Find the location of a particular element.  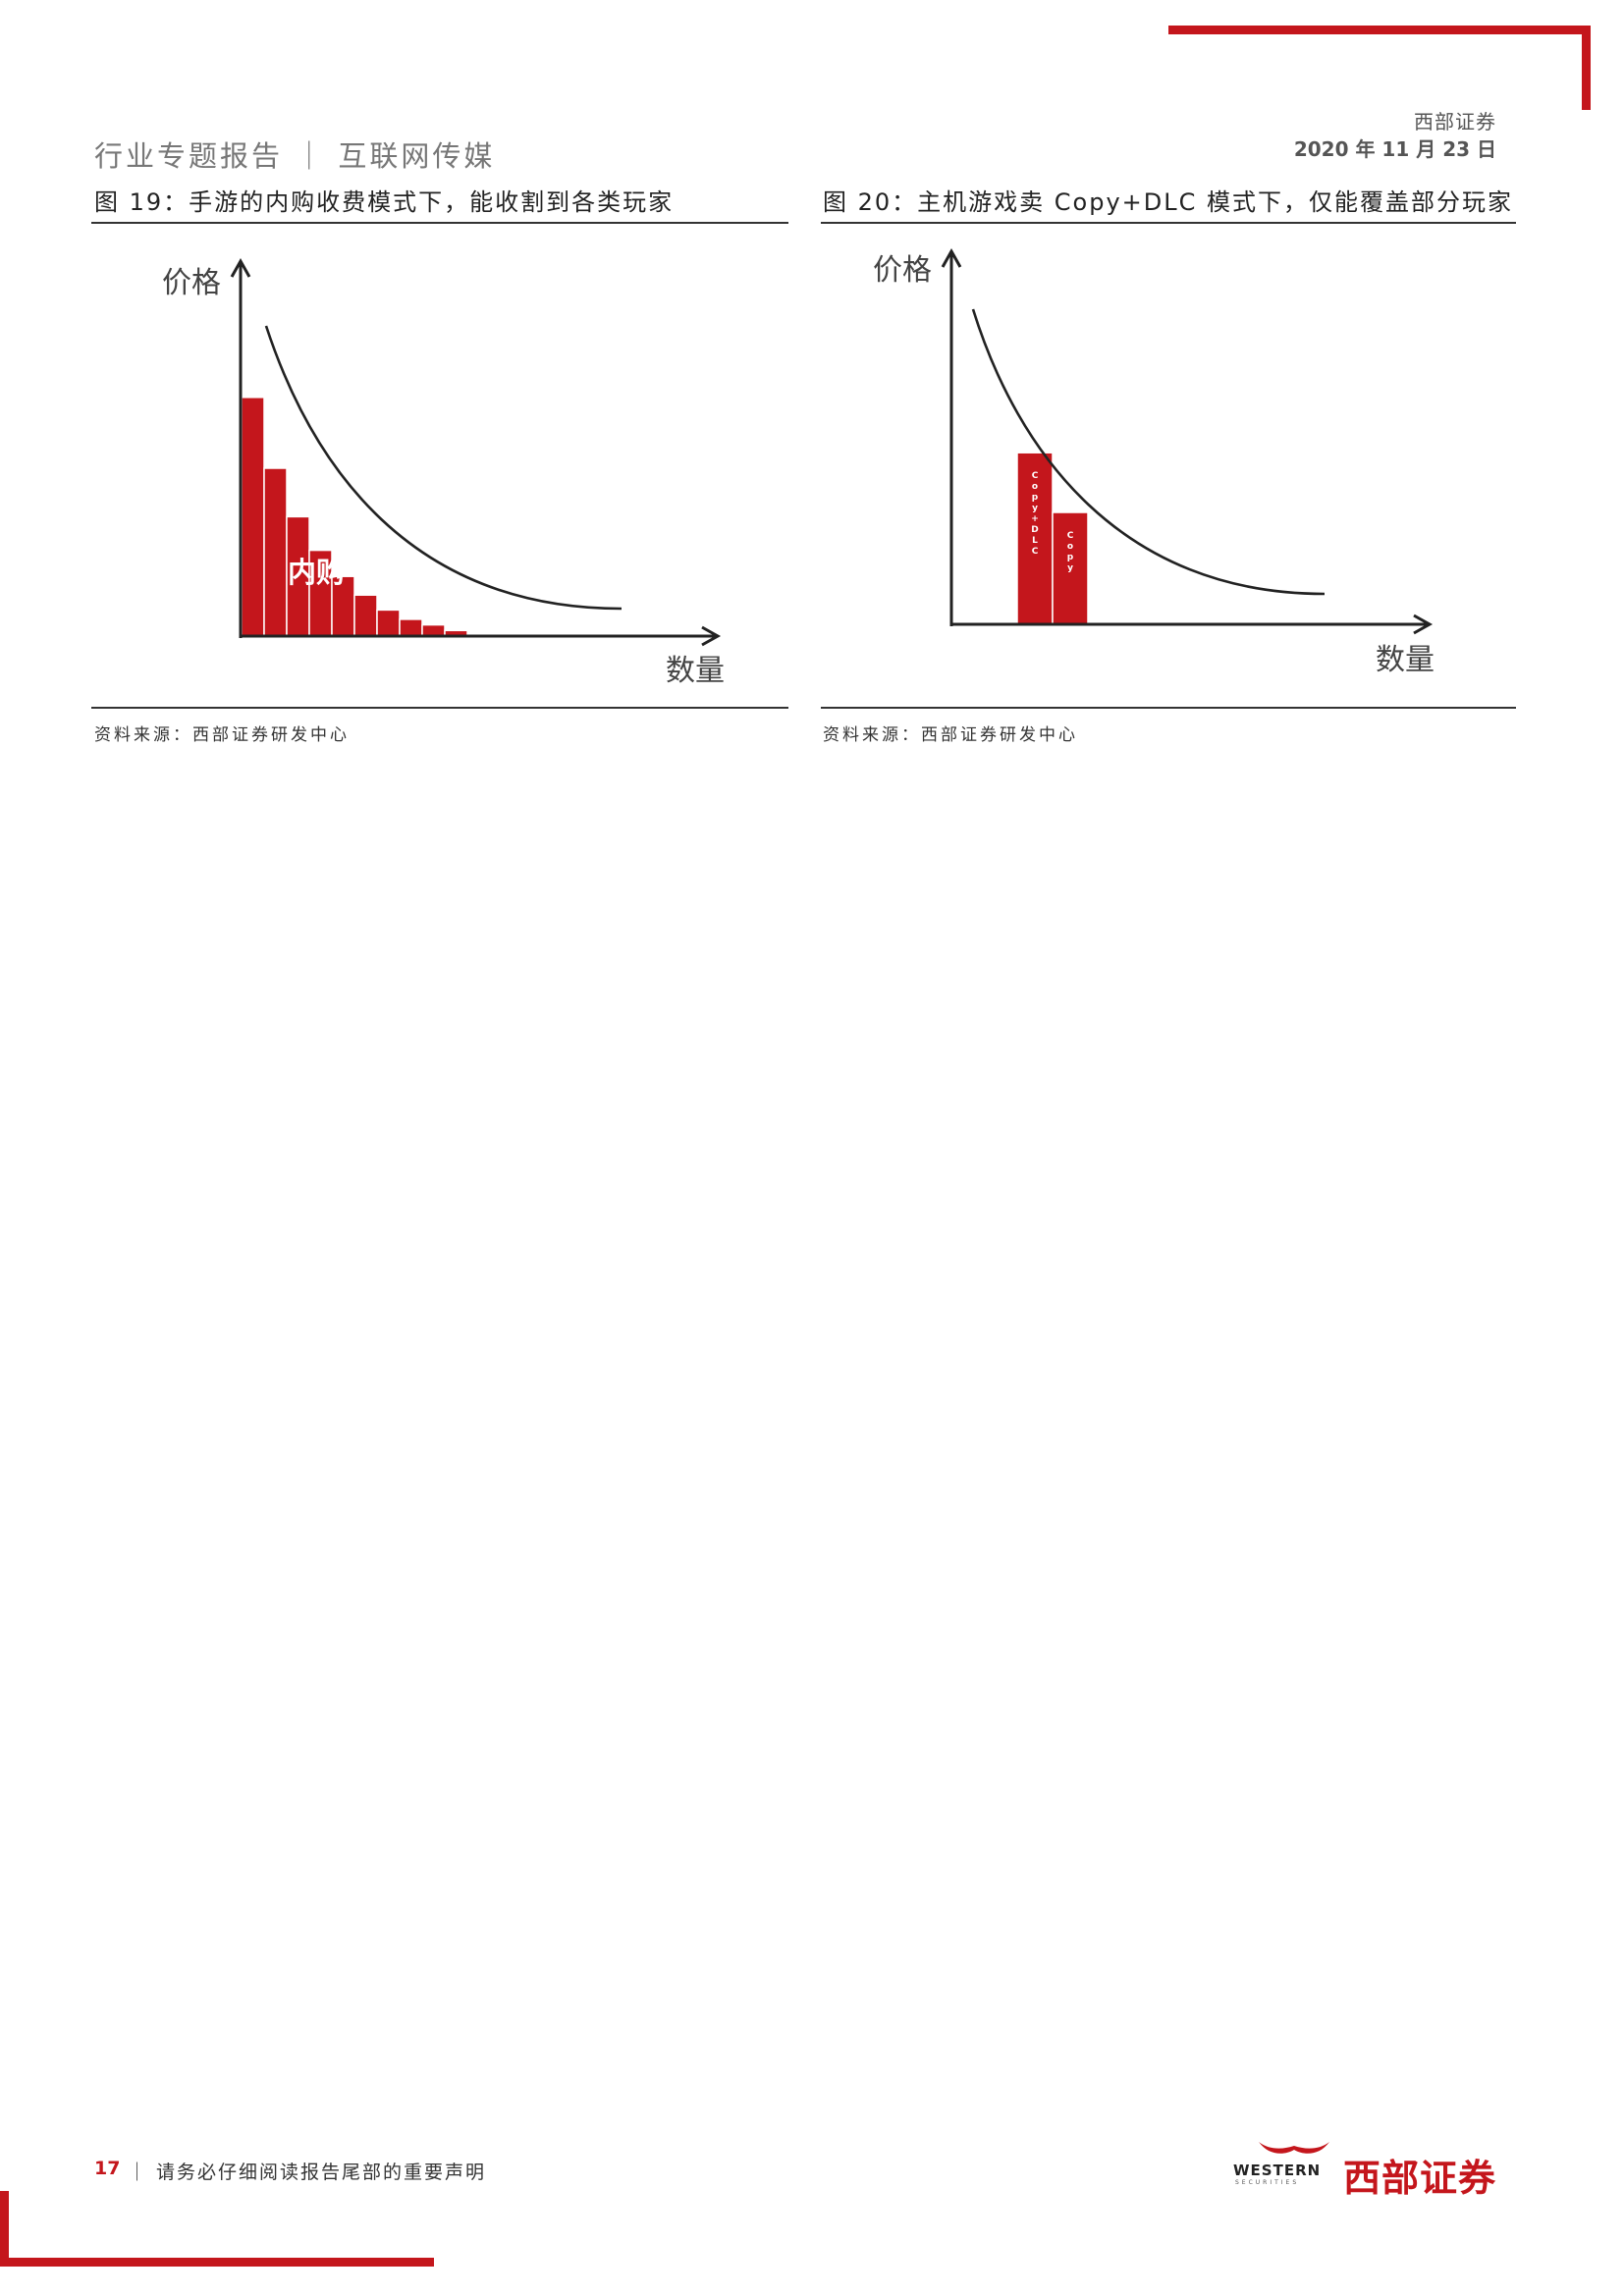

bottom-accent-bar is located at coordinates (217, 2263).